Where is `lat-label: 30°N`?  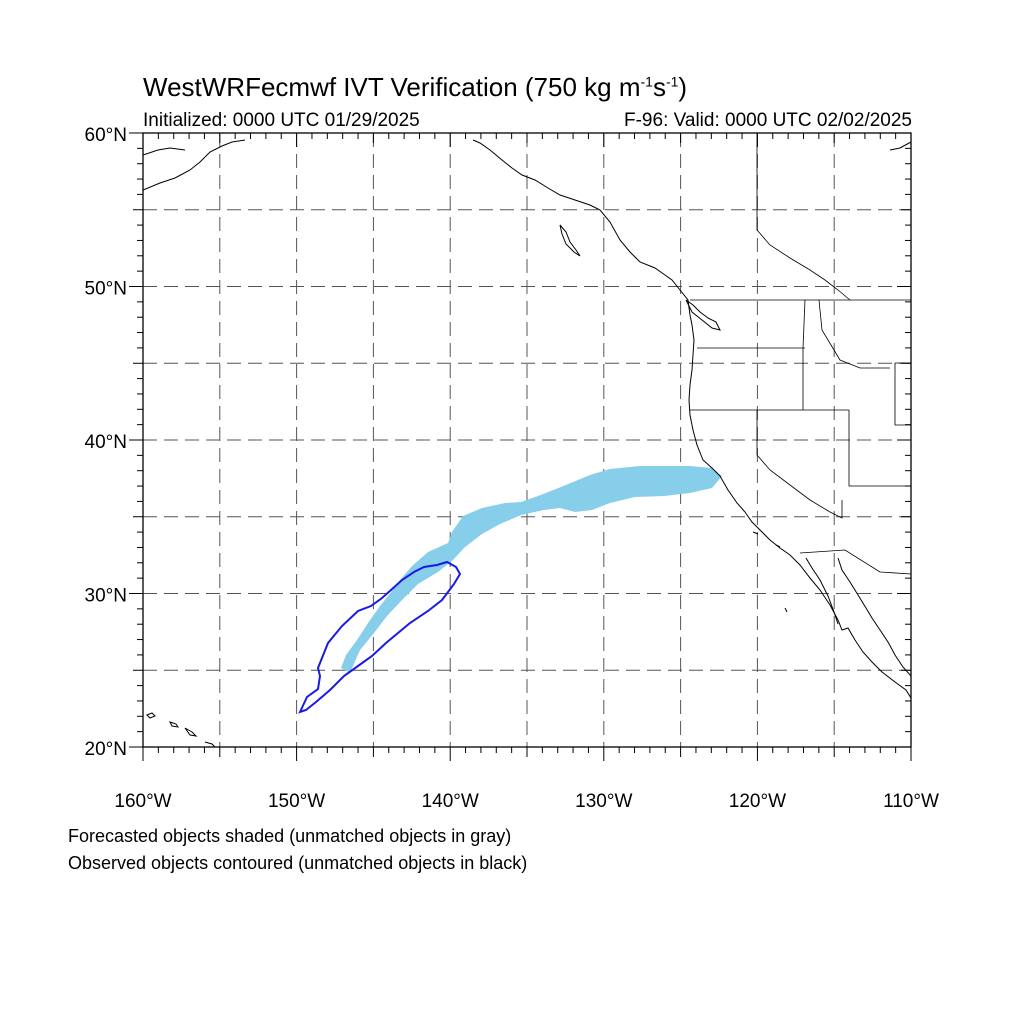
lat-label: 30°N is located at coordinates (106, 596).